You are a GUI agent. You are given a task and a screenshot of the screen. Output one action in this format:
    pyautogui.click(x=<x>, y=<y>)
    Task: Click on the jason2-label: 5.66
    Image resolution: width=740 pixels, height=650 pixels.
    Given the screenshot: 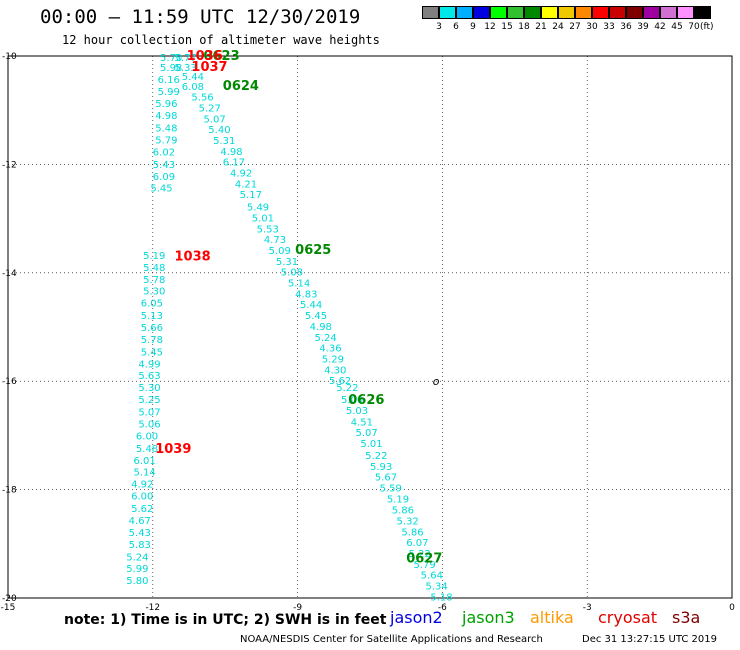 What is the action you would take?
    pyautogui.click(x=152, y=328)
    